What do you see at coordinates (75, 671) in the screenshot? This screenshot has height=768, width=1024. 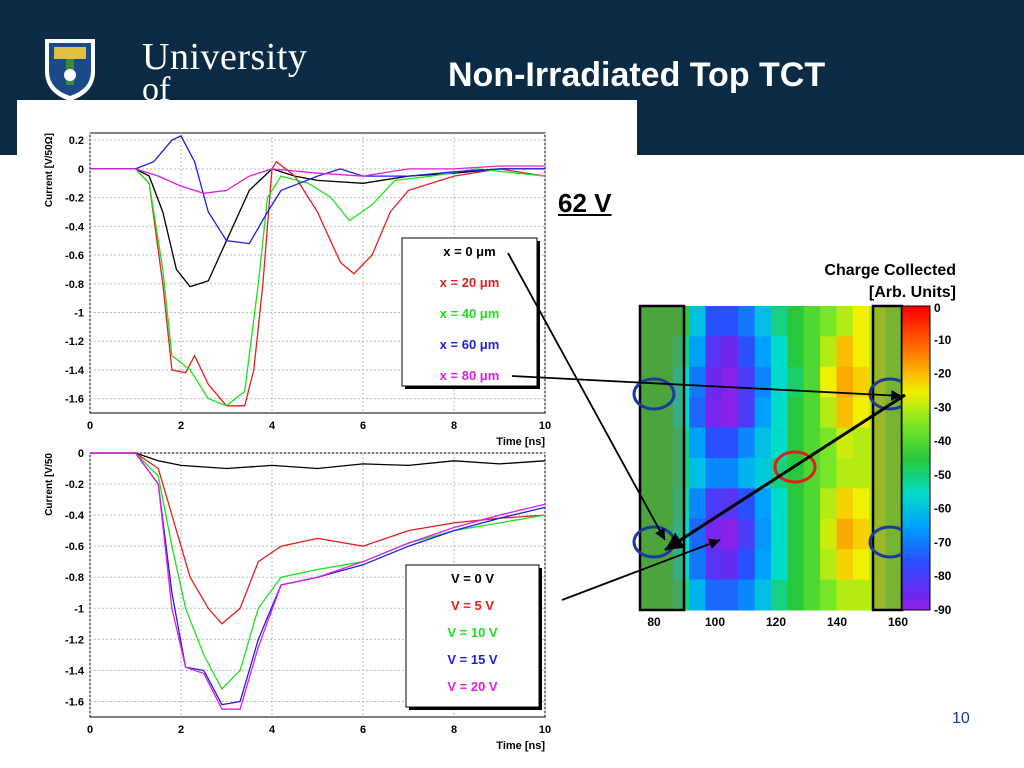 I see `y-tick-label: -1.4` at bounding box center [75, 671].